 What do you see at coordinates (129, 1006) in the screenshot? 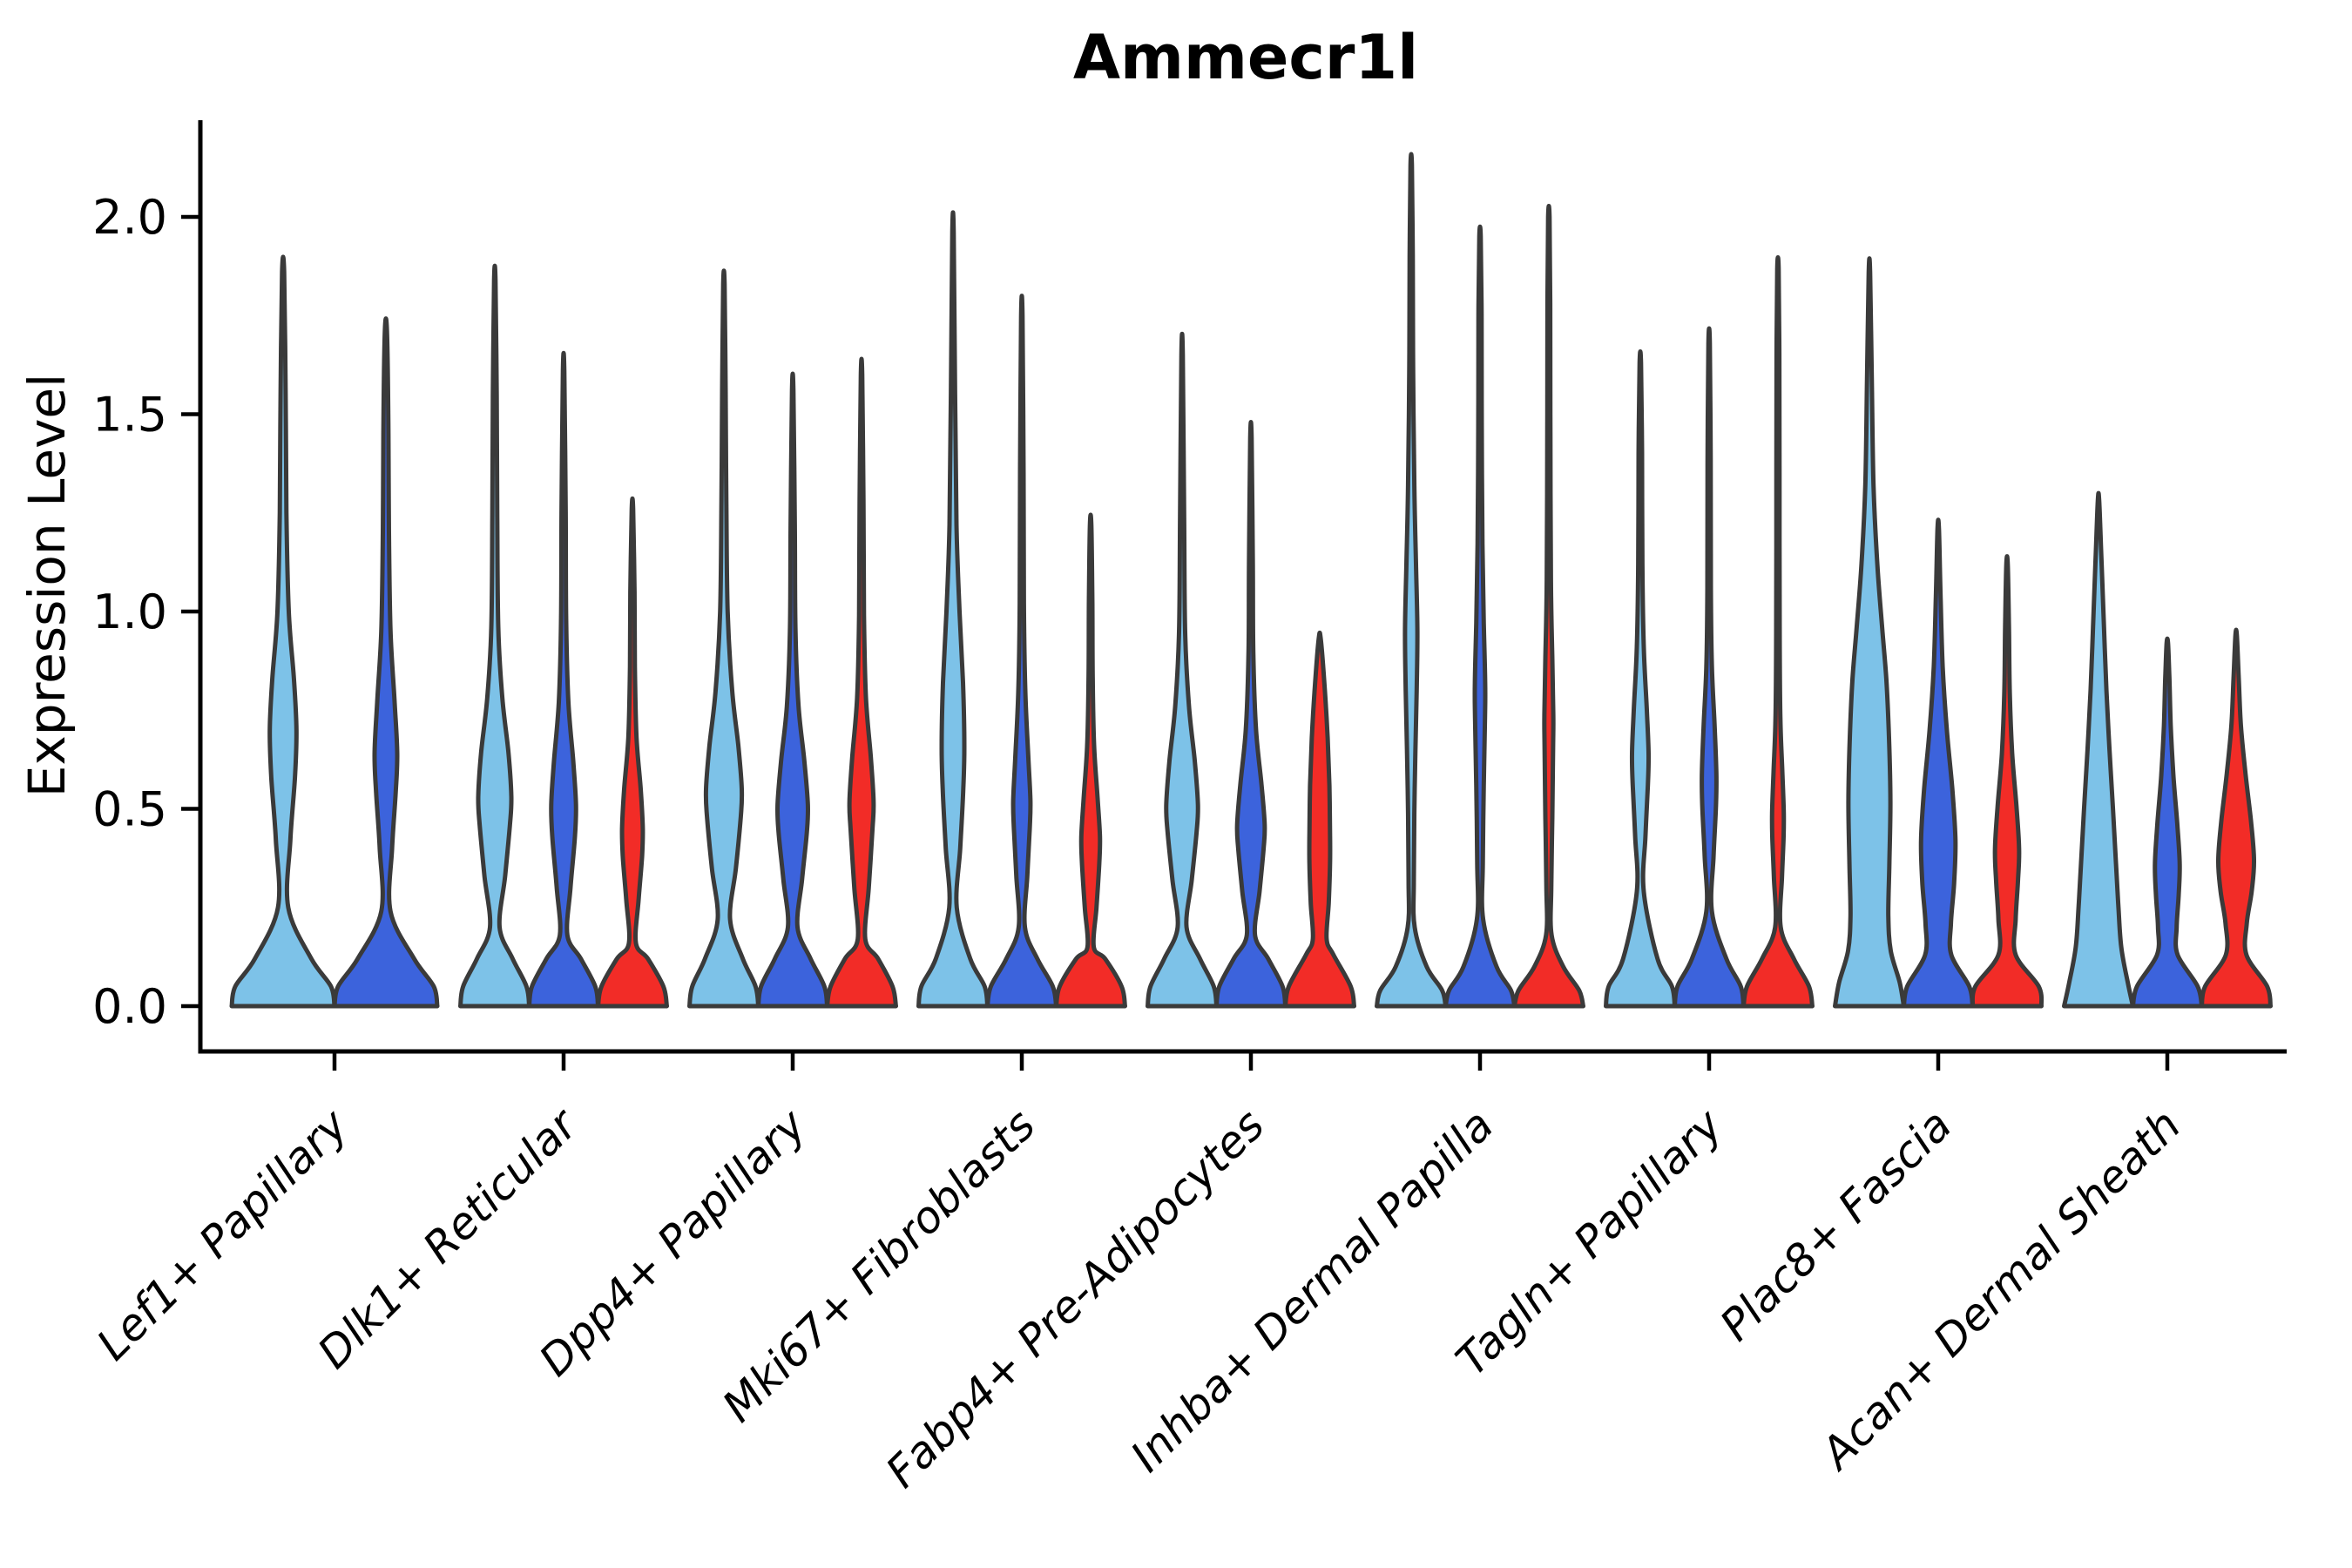
I see `y-tick-label: 0.0` at bounding box center [129, 1006].